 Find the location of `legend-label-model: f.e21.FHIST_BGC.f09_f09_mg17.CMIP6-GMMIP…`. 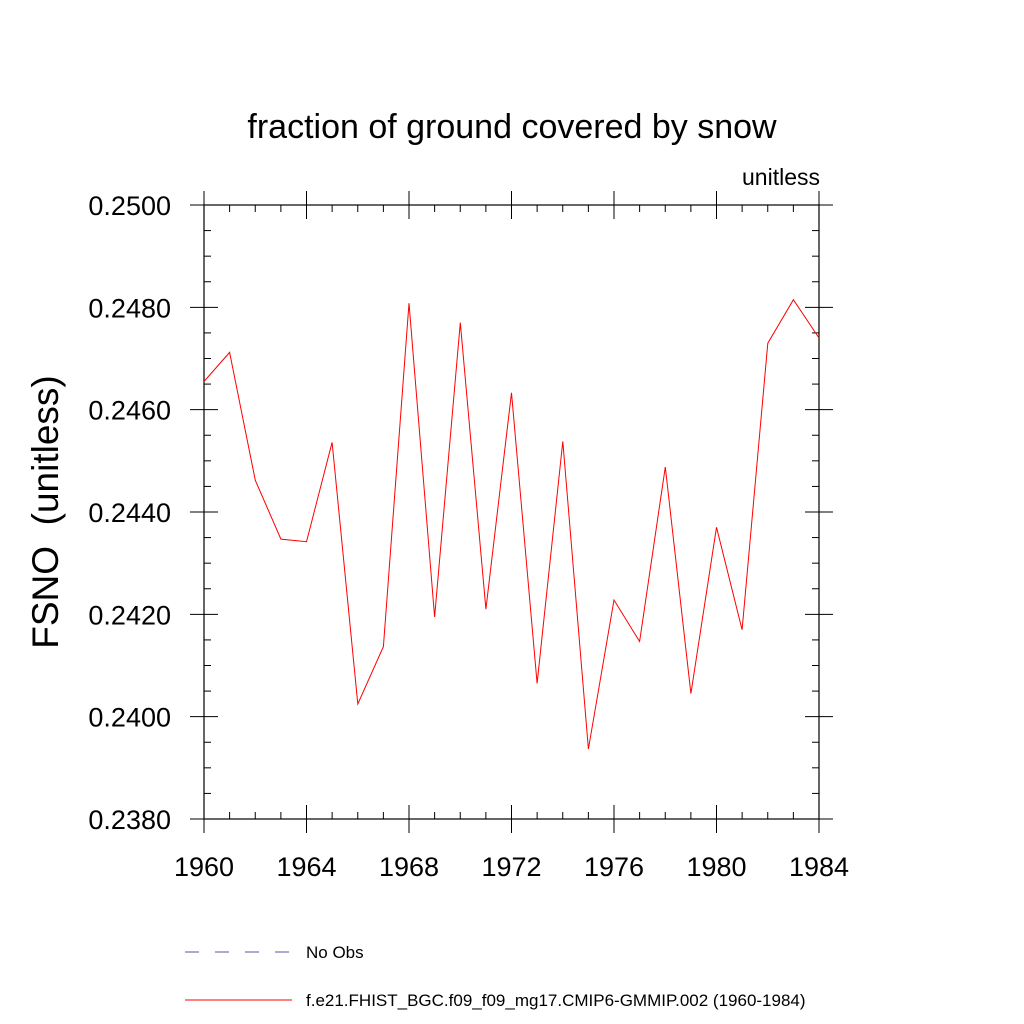

legend-label-model: f.e21.FHIST_BGC.f09_f09_mg17.CMIP6-GMMIP… is located at coordinates (556, 1000).